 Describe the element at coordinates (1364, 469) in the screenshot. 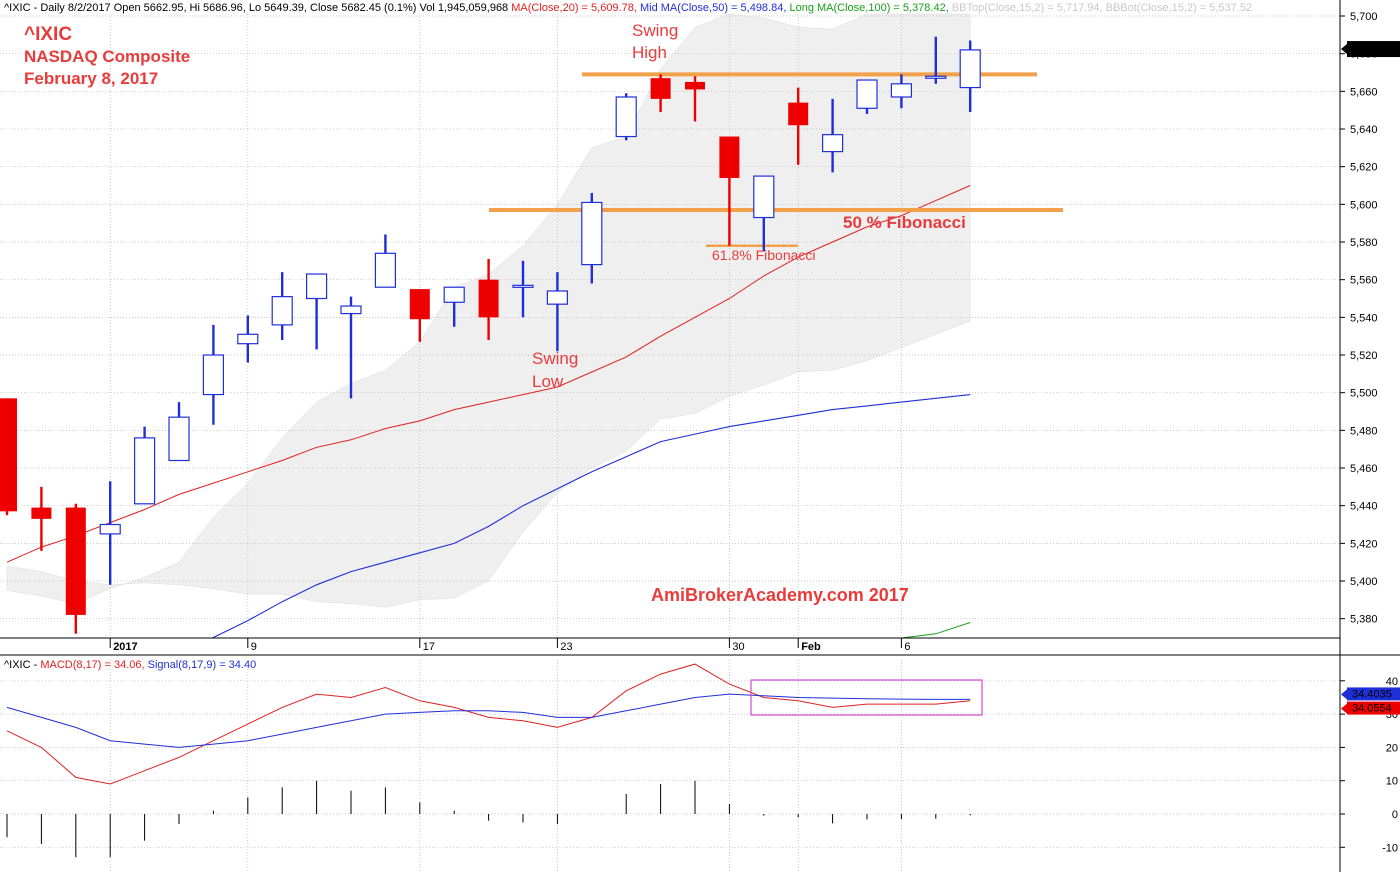

I see `price-tick-label: 5,460` at that location.